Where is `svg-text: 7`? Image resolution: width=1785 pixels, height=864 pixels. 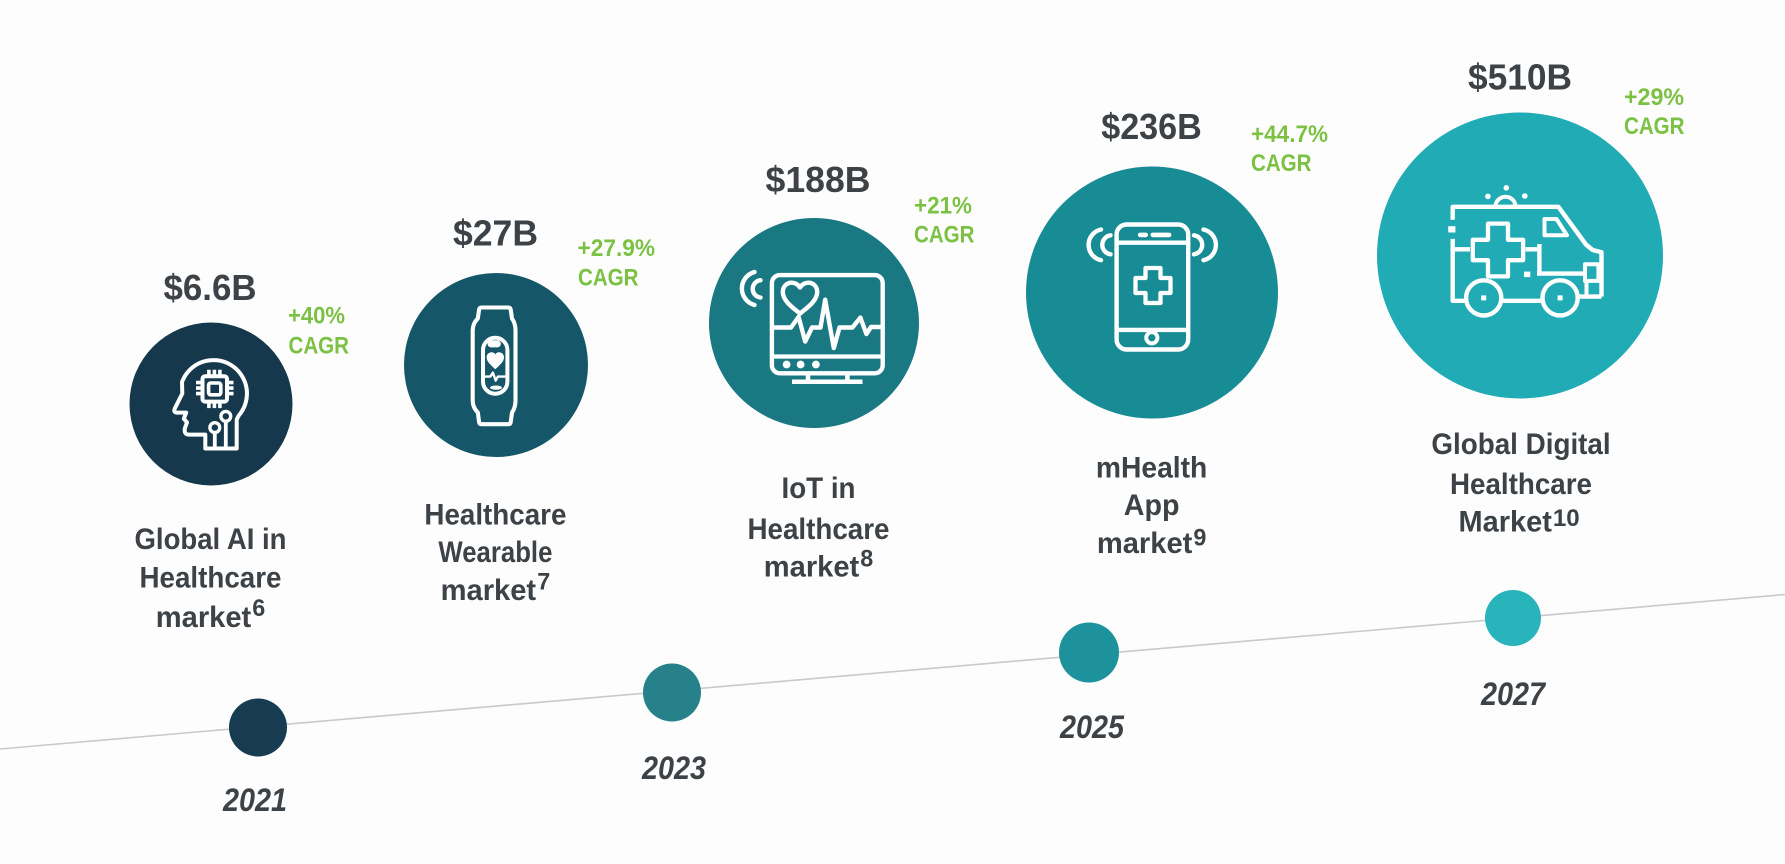
svg-text: 7 is located at coordinates (543, 581).